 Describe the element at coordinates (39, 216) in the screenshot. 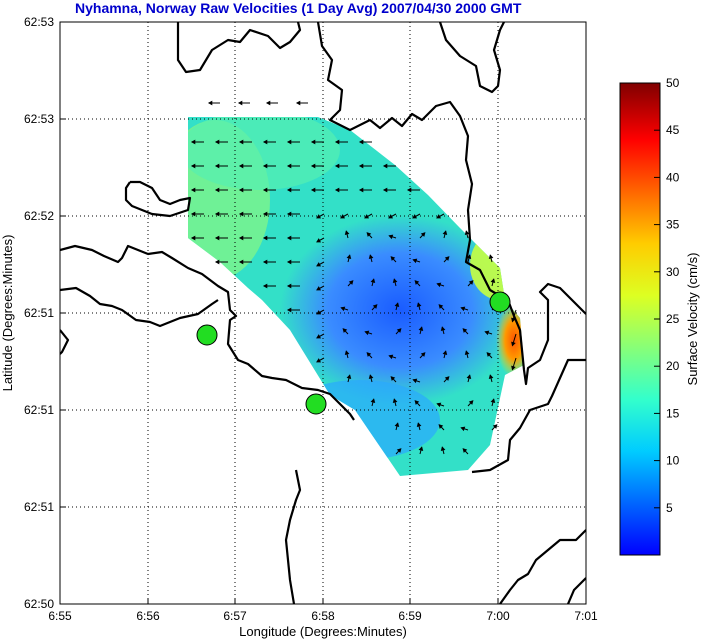

I see `y-tick-label: 62:52` at that location.